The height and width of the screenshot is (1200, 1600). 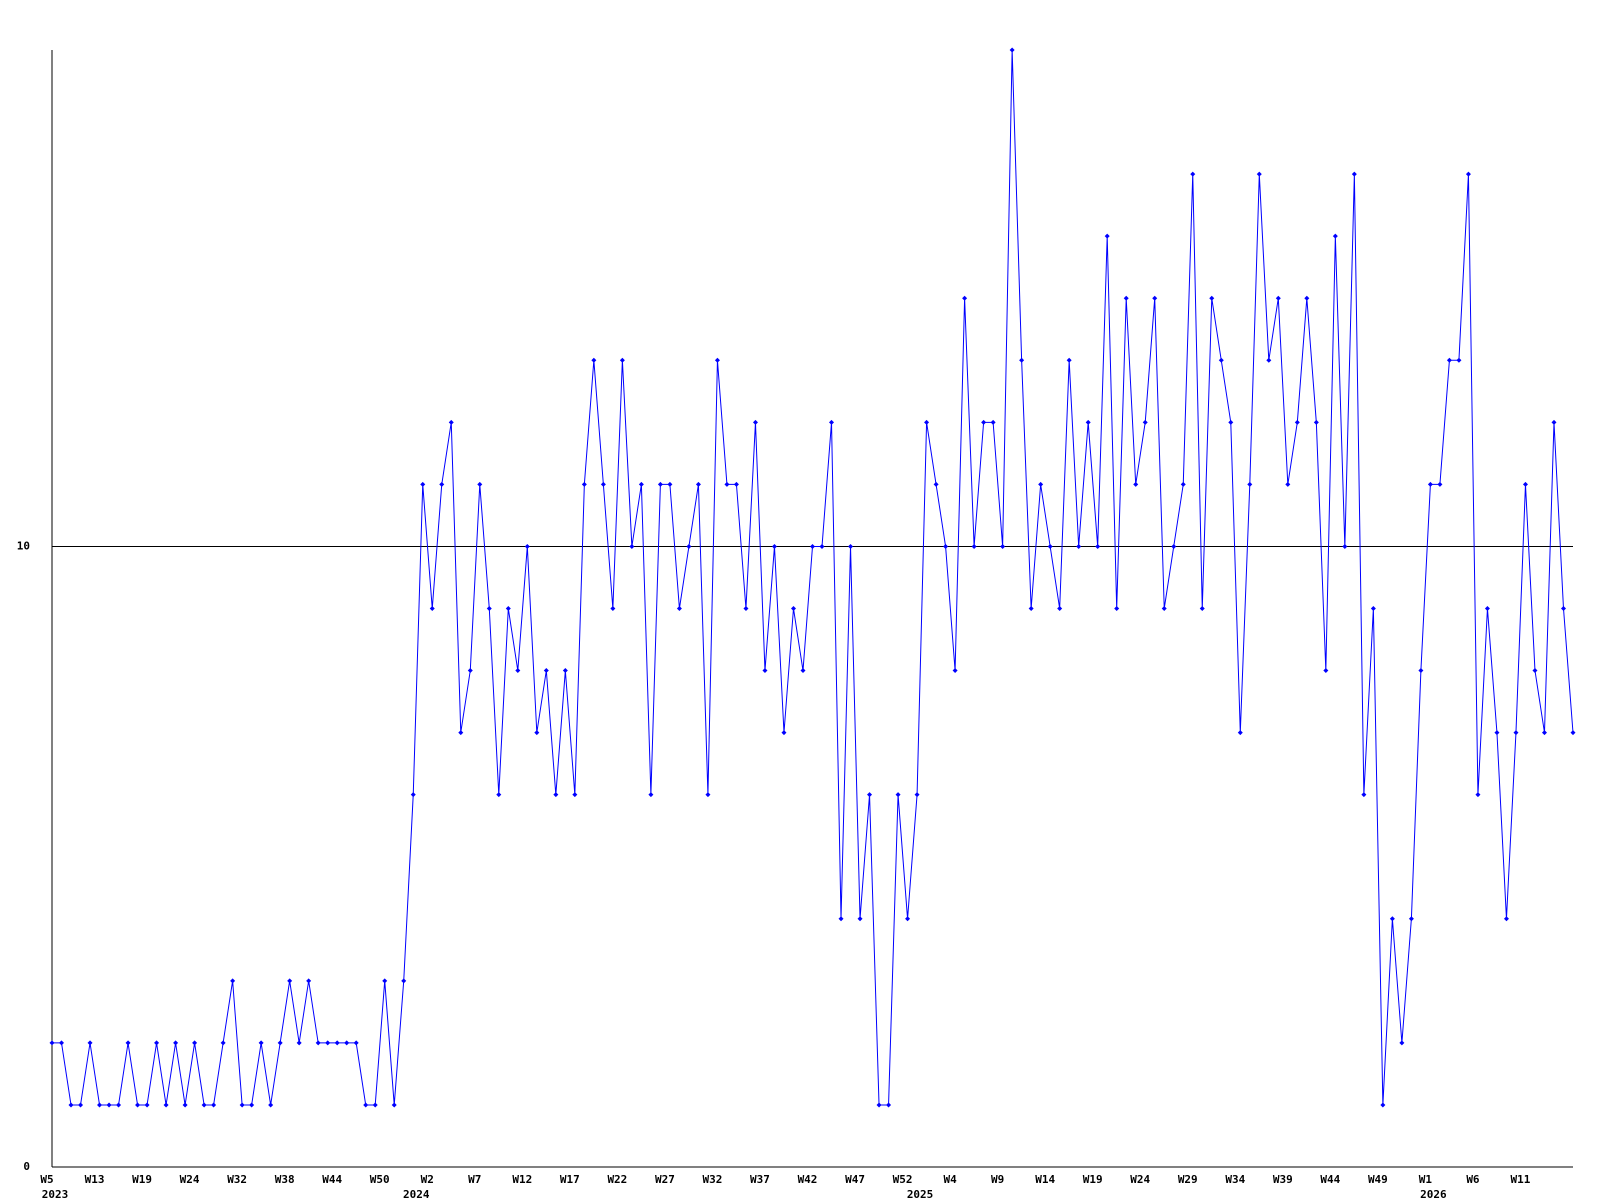 What do you see at coordinates (26, 1166) in the screenshot?
I see `y-tick-label: 0` at bounding box center [26, 1166].